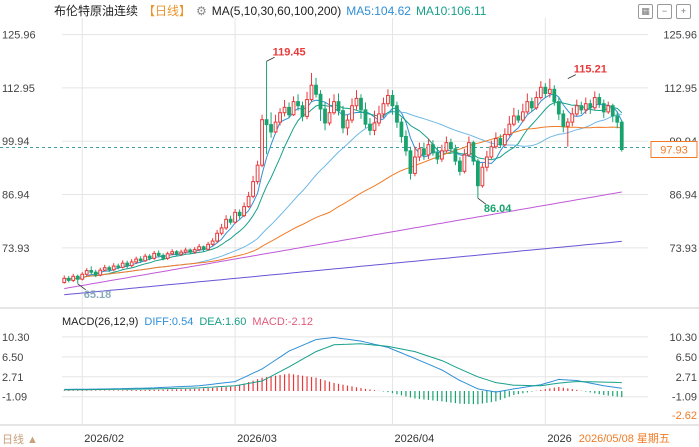  What do you see at coordinates (18, 89) in the screenshot?
I see `price-tick-left: 112.95` at bounding box center [18, 89].